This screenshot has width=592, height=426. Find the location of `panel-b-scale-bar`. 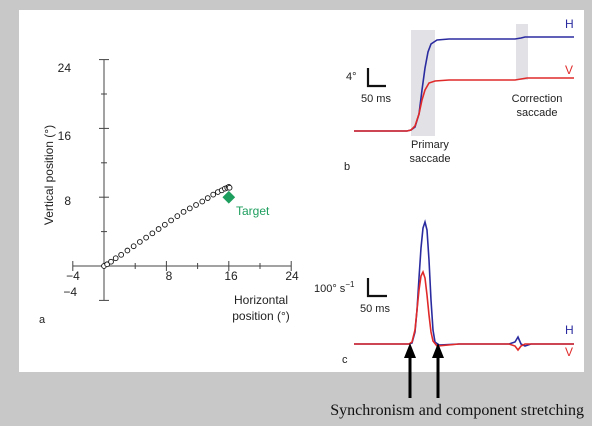

panel-b-scale-bar is located at coordinates (376, 78).